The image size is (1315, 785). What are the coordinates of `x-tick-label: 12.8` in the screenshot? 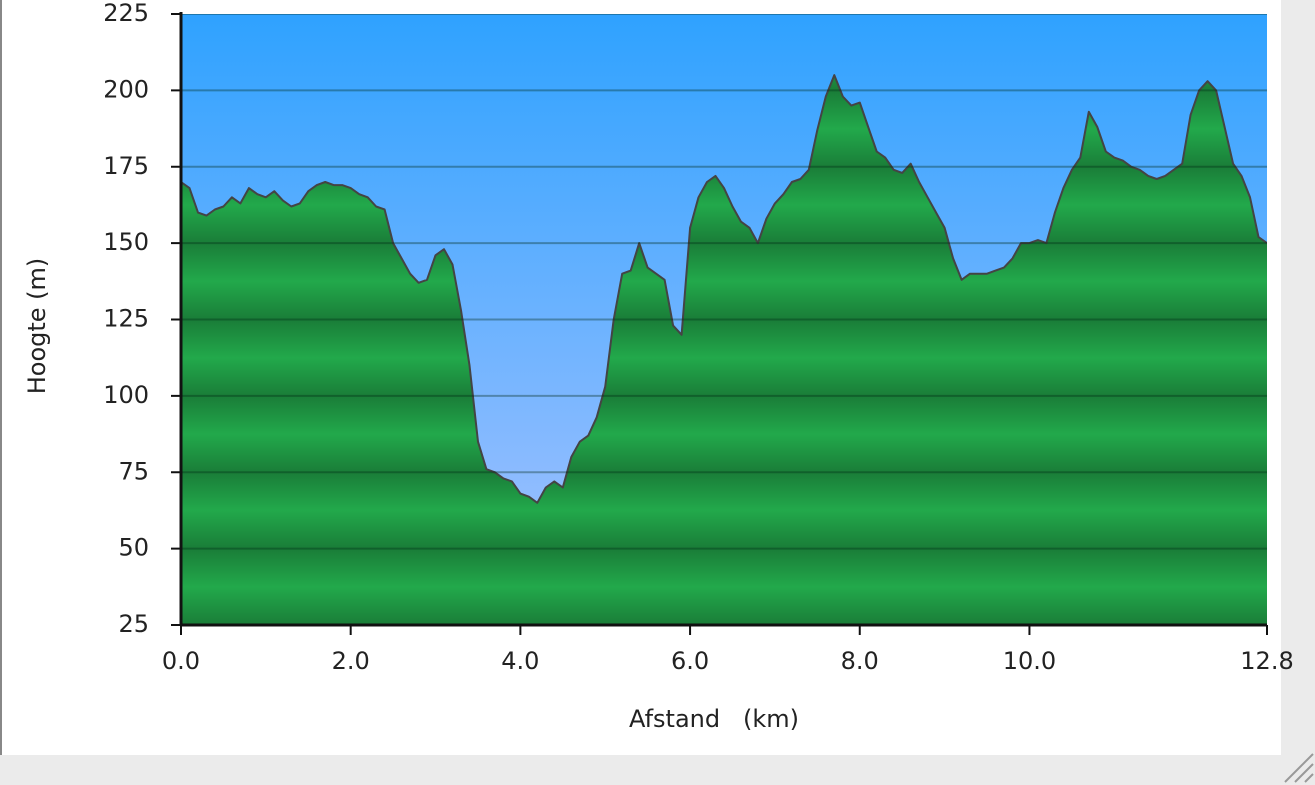 It's located at (1266, 661).